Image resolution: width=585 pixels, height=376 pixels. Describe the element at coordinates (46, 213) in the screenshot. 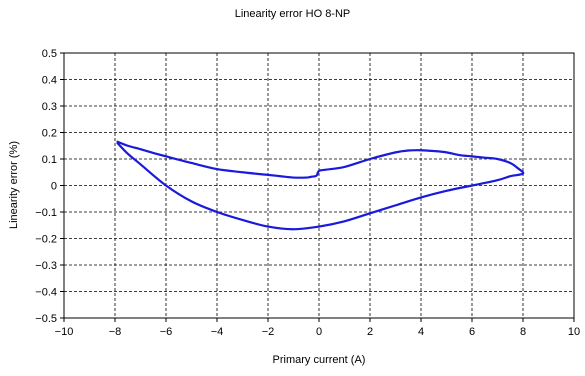

I see `y-tick-label: −0.1` at that location.